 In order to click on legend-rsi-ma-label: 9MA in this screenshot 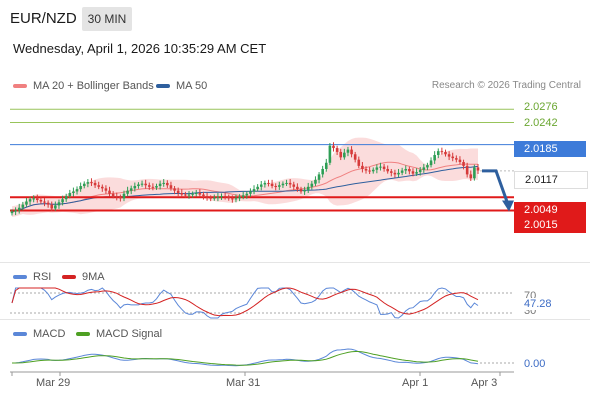, I will do `click(93, 277)`.